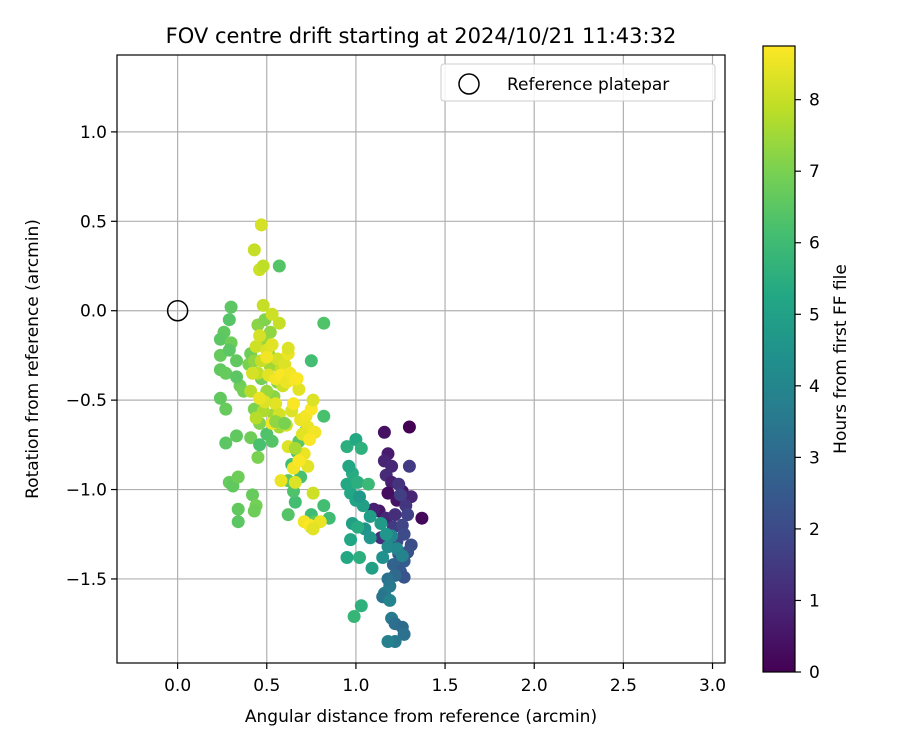 Image resolution: width=900 pixels, height=750 pixels. I want to click on colorbar-tick-label: 1, so click(814, 601).